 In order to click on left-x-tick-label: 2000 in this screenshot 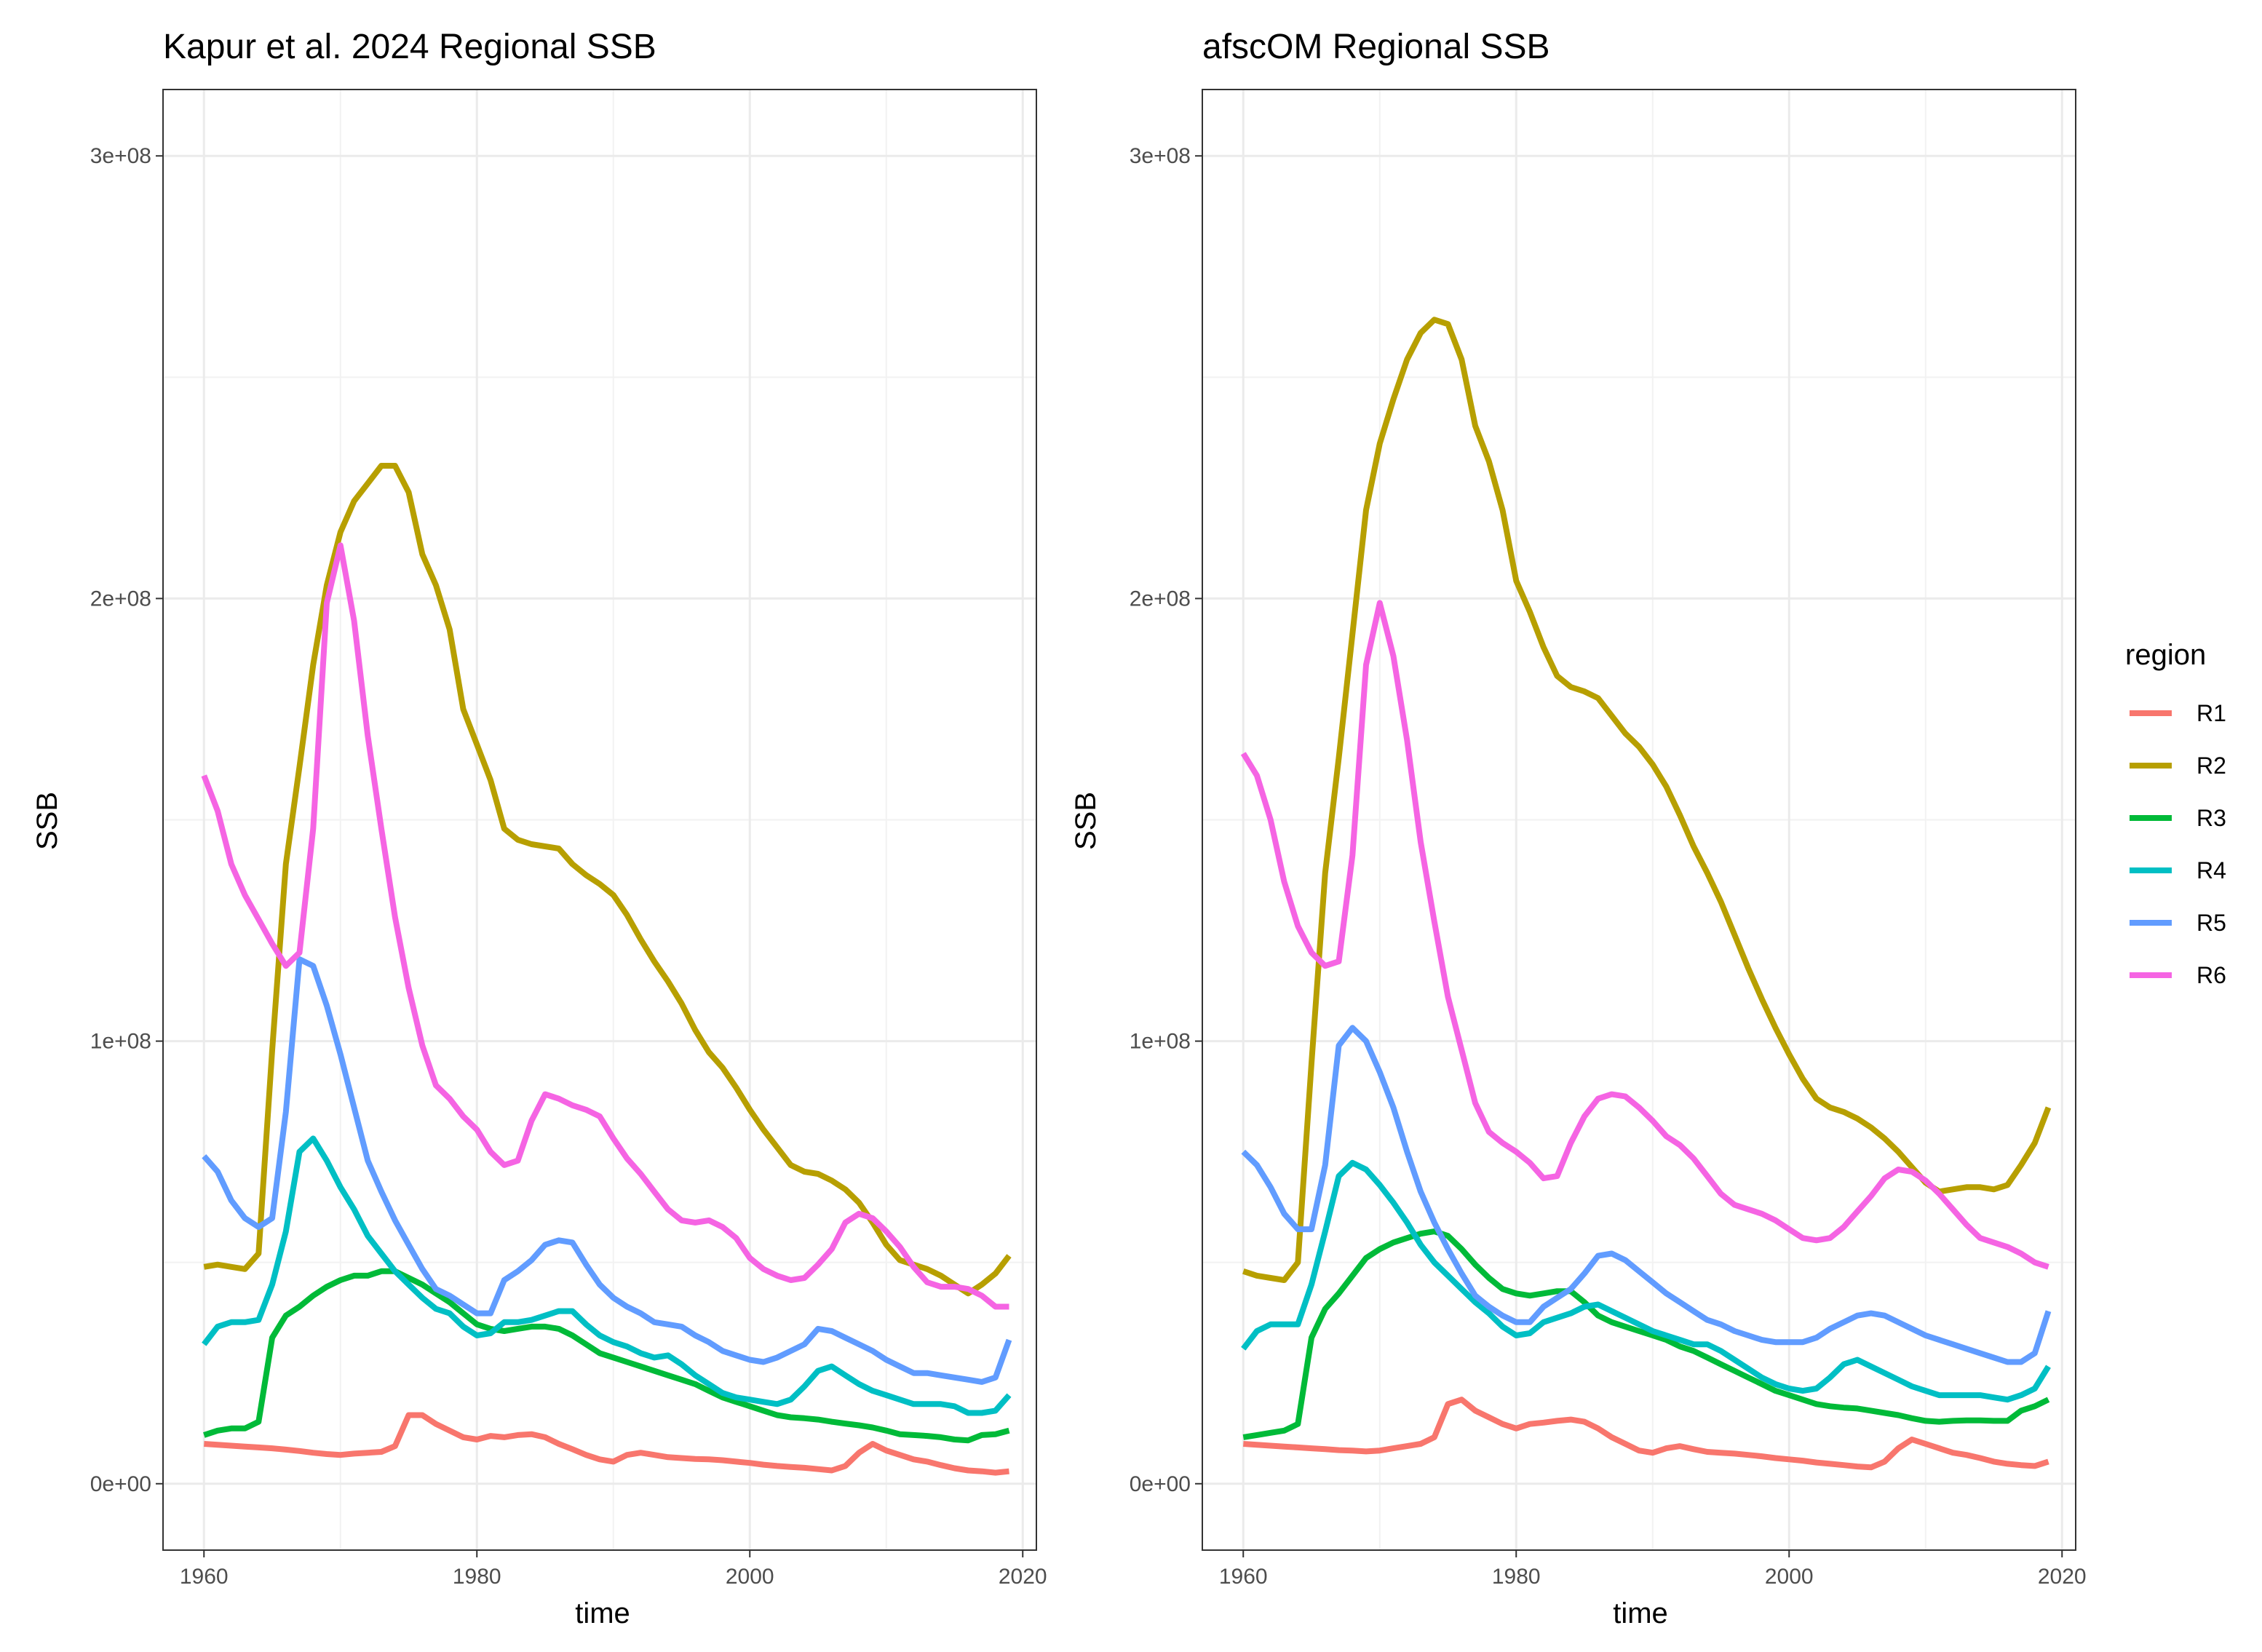, I will do `click(750, 1577)`.